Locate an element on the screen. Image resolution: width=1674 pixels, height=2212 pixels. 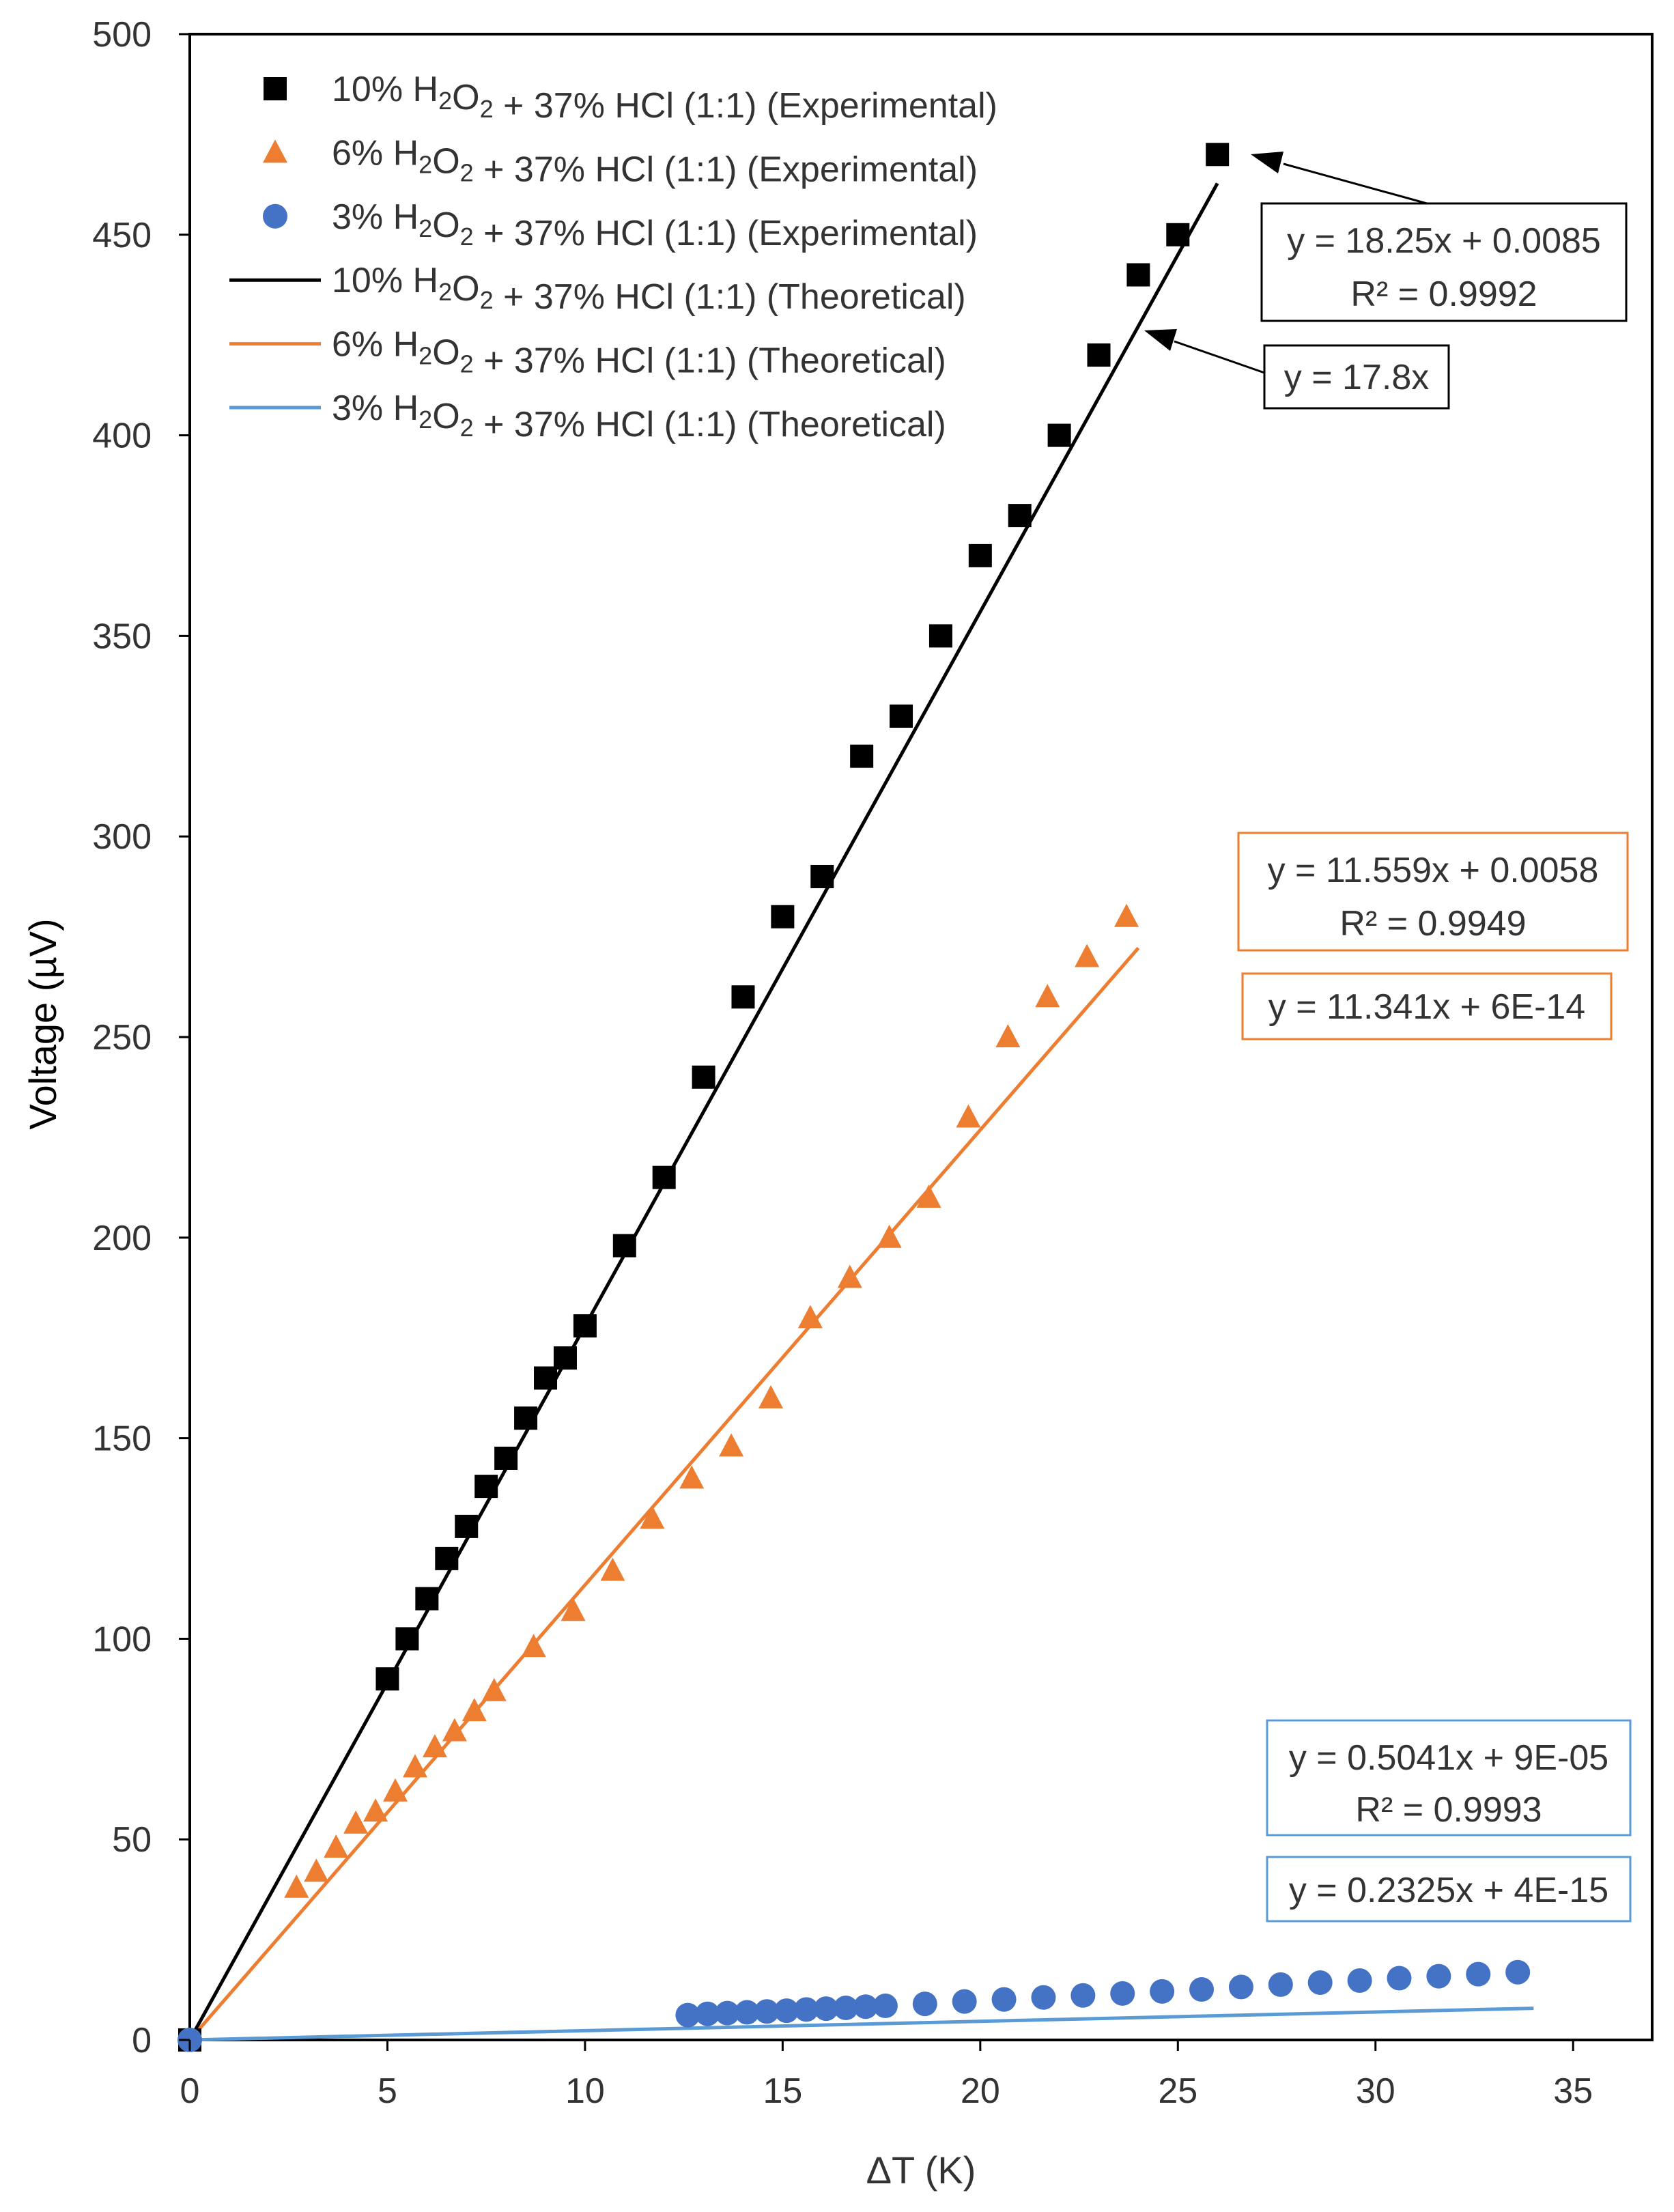
legend-entry: 6% H2O2 + 37% HCl (1:1) (Theoretical) is located at coordinates (587, 353).